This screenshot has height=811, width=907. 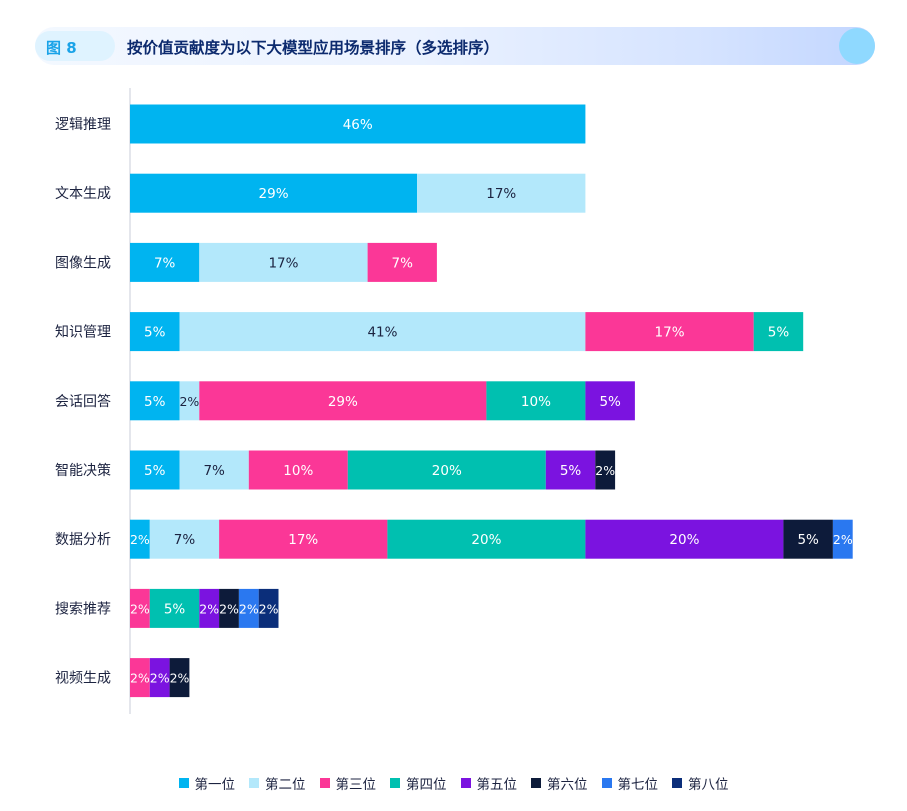 What do you see at coordinates (313, 48) in the screenshot?
I see `chart-title: 按价值贡献度为以下大模型应用场景排序（多选排序）` at bounding box center [313, 48].